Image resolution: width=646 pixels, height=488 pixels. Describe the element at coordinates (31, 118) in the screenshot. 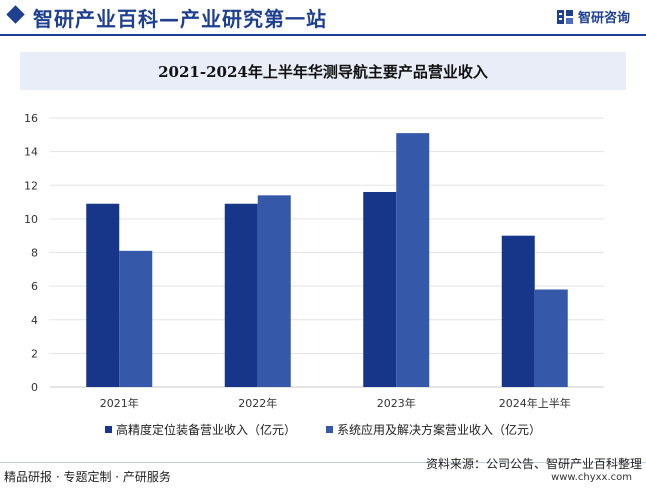

I see `y-tick-label: 16` at that location.